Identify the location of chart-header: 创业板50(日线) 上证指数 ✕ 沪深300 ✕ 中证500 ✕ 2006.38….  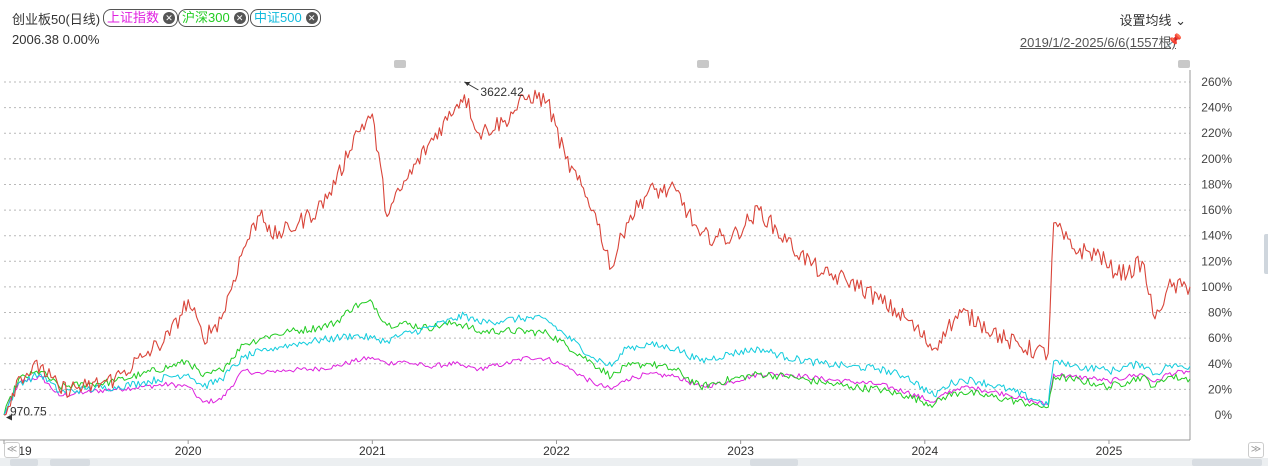
(634, 26).